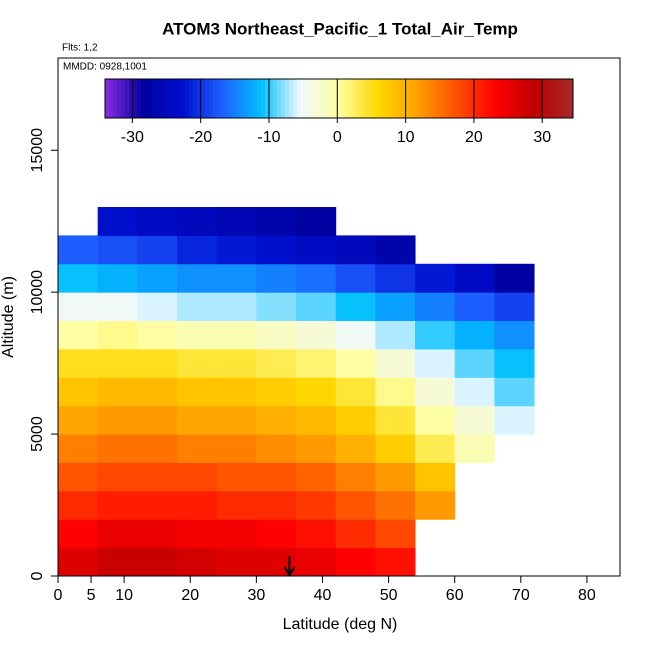 The image size is (650, 650). I want to click on x-axis-label: Latitude (deg N), so click(340, 624).